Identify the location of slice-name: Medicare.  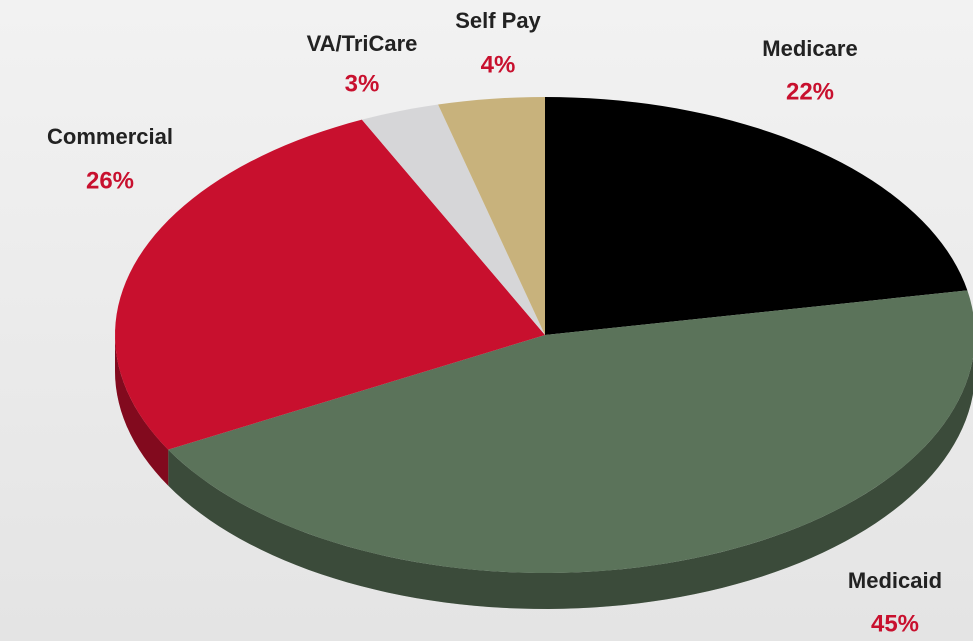
(809, 48).